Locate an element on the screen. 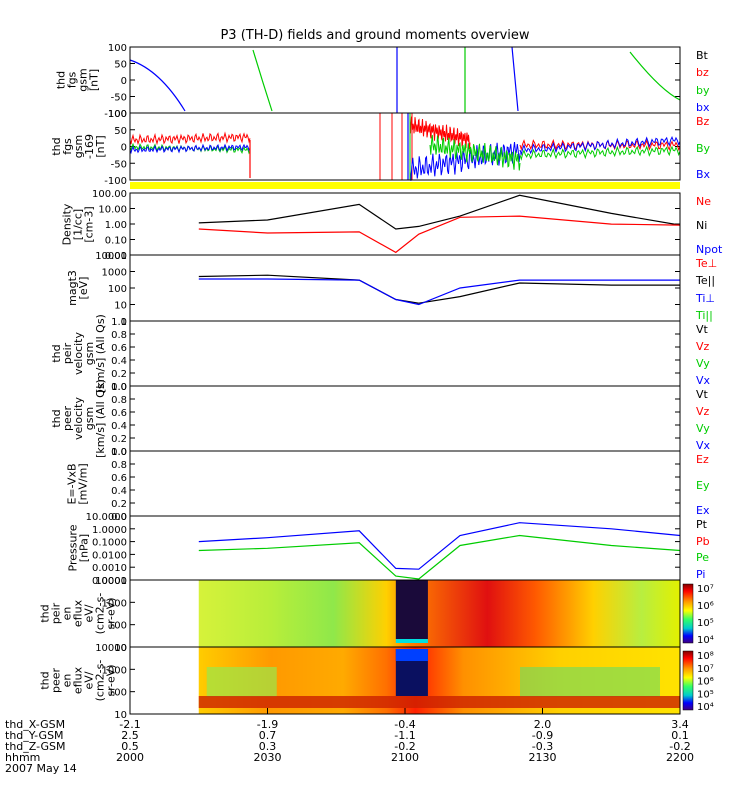 Image resolution: width=750 pixels, height=800 pixels. y-axis-label-line: Pressure is located at coordinates (73, 548).